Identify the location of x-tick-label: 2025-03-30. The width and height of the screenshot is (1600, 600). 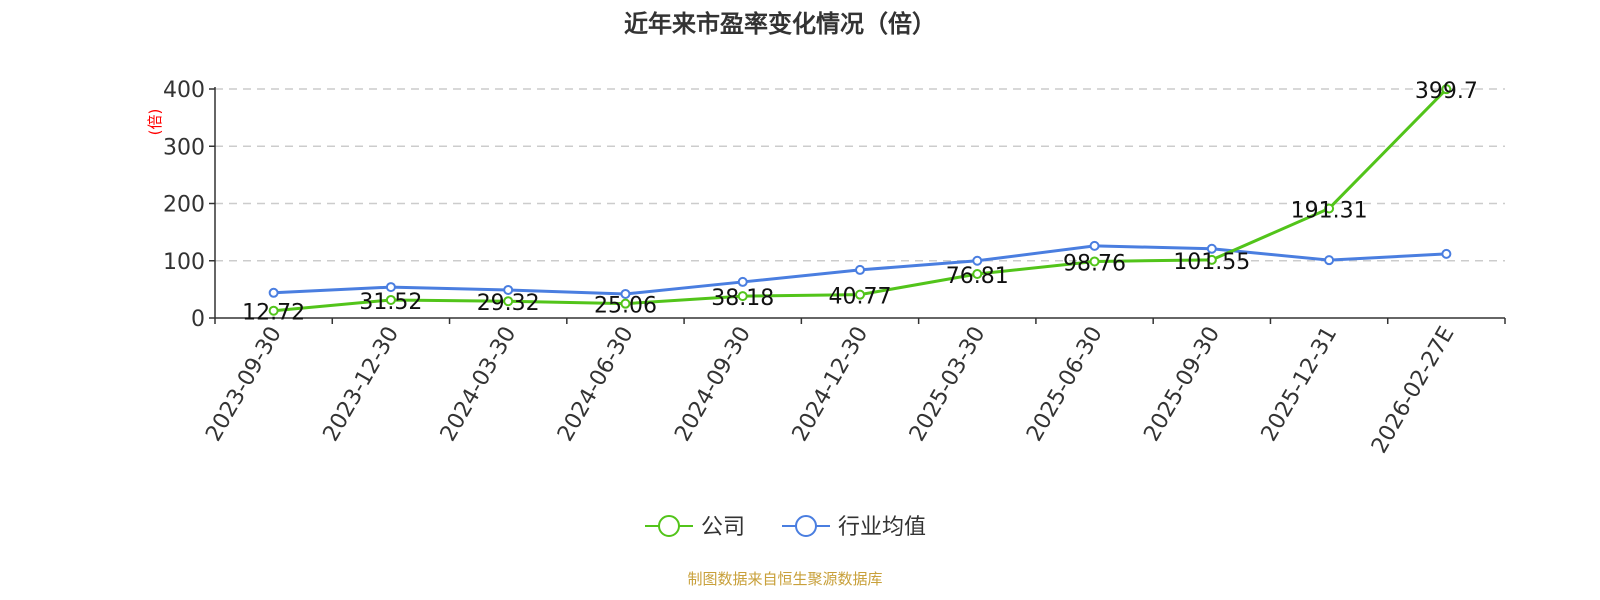
(948, 384).